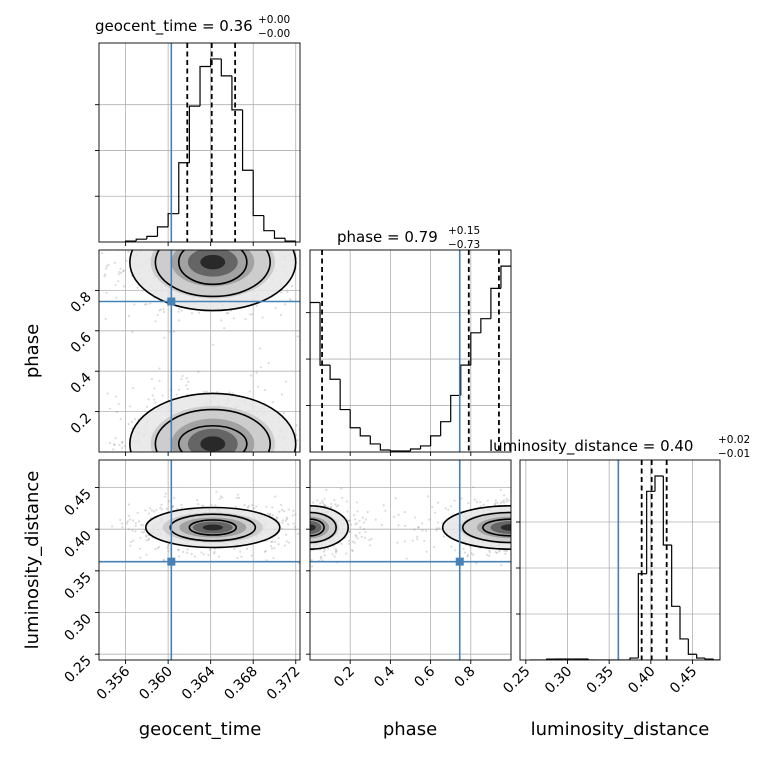 The width and height of the screenshot is (760, 760). Describe the element at coordinates (464, 231) in the screenshot. I see `title-phase-plus: +0.15` at that location.